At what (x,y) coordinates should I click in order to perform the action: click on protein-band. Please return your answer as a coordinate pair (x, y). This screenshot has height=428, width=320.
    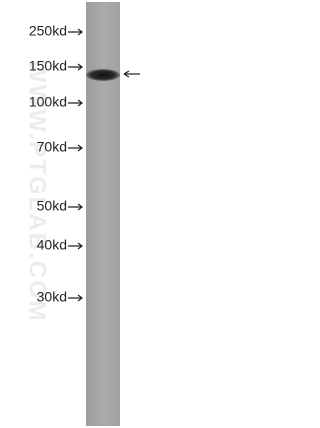
    Looking at the image, I should click on (103, 75).